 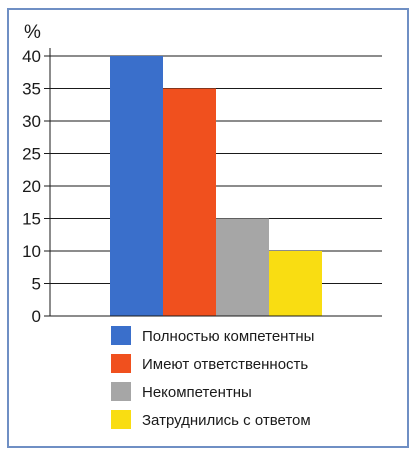 What do you see at coordinates (36, 316) in the screenshot?
I see `y-tick-label: 0` at bounding box center [36, 316].